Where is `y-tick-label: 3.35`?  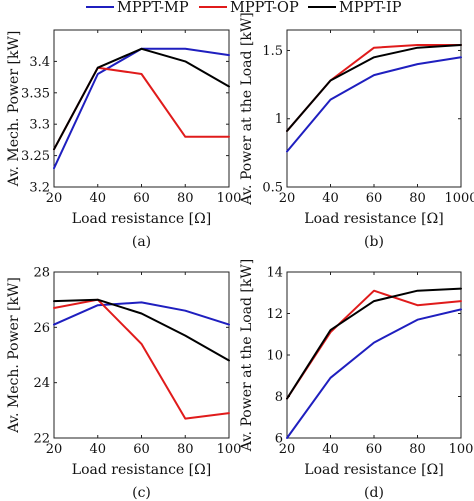 y-tick-label: 3.35 is located at coordinates (35, 93).